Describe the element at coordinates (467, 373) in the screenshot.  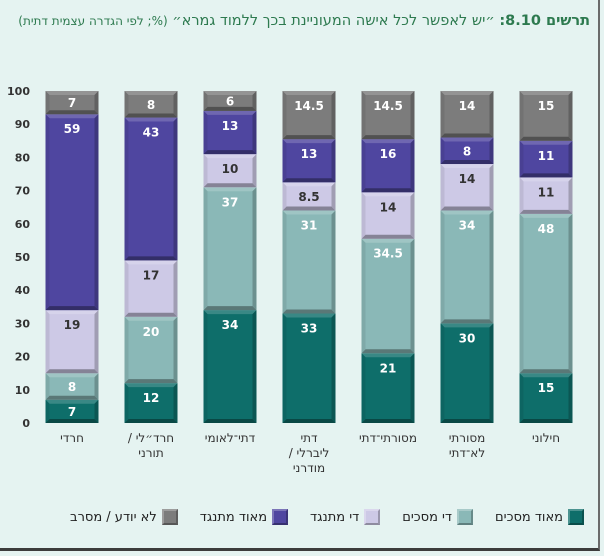
I see `bar-segment: 30` at that location.